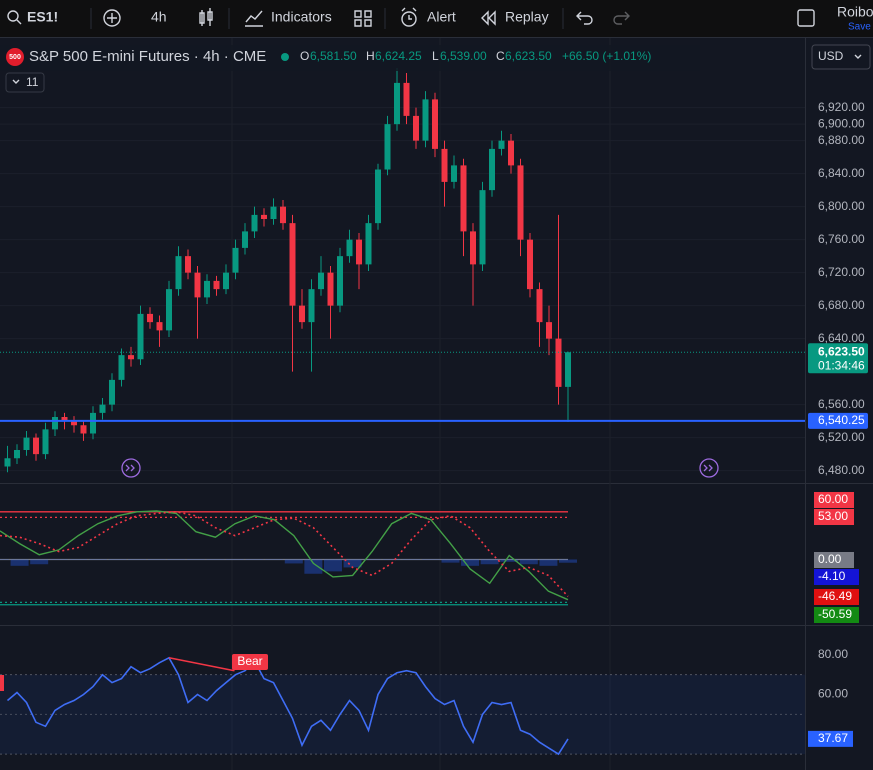  I want to click on stoch-pane, so click(288, 558).